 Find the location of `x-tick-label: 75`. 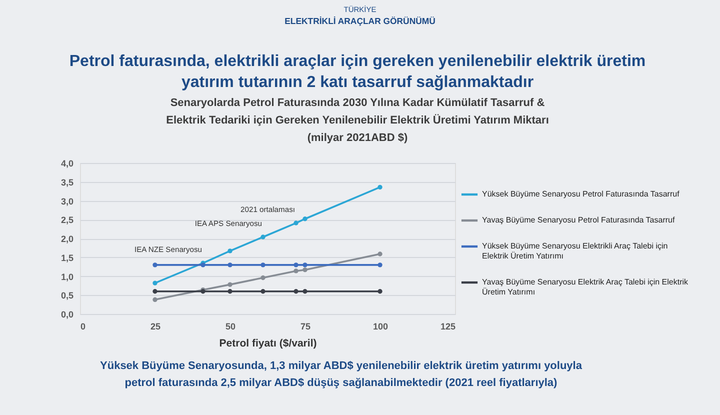

x-tick-label: 75 is located at coordinates (305, 327).